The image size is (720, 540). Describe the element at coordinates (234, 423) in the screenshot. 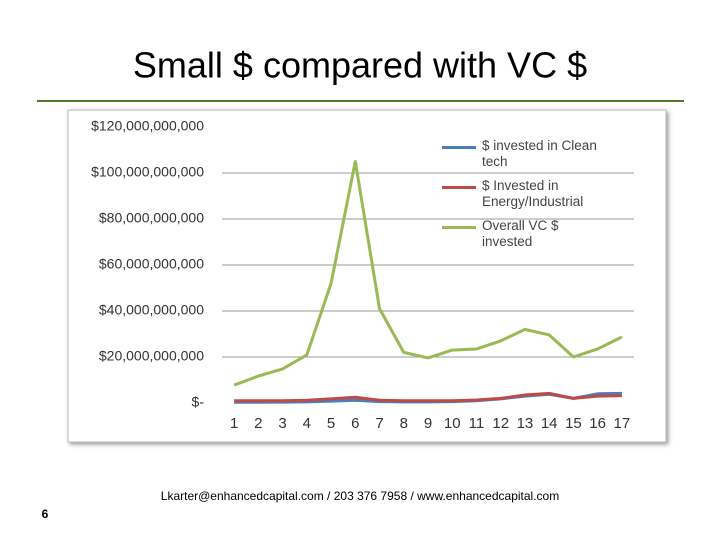

I see `x-tick-label: 1` at that location.